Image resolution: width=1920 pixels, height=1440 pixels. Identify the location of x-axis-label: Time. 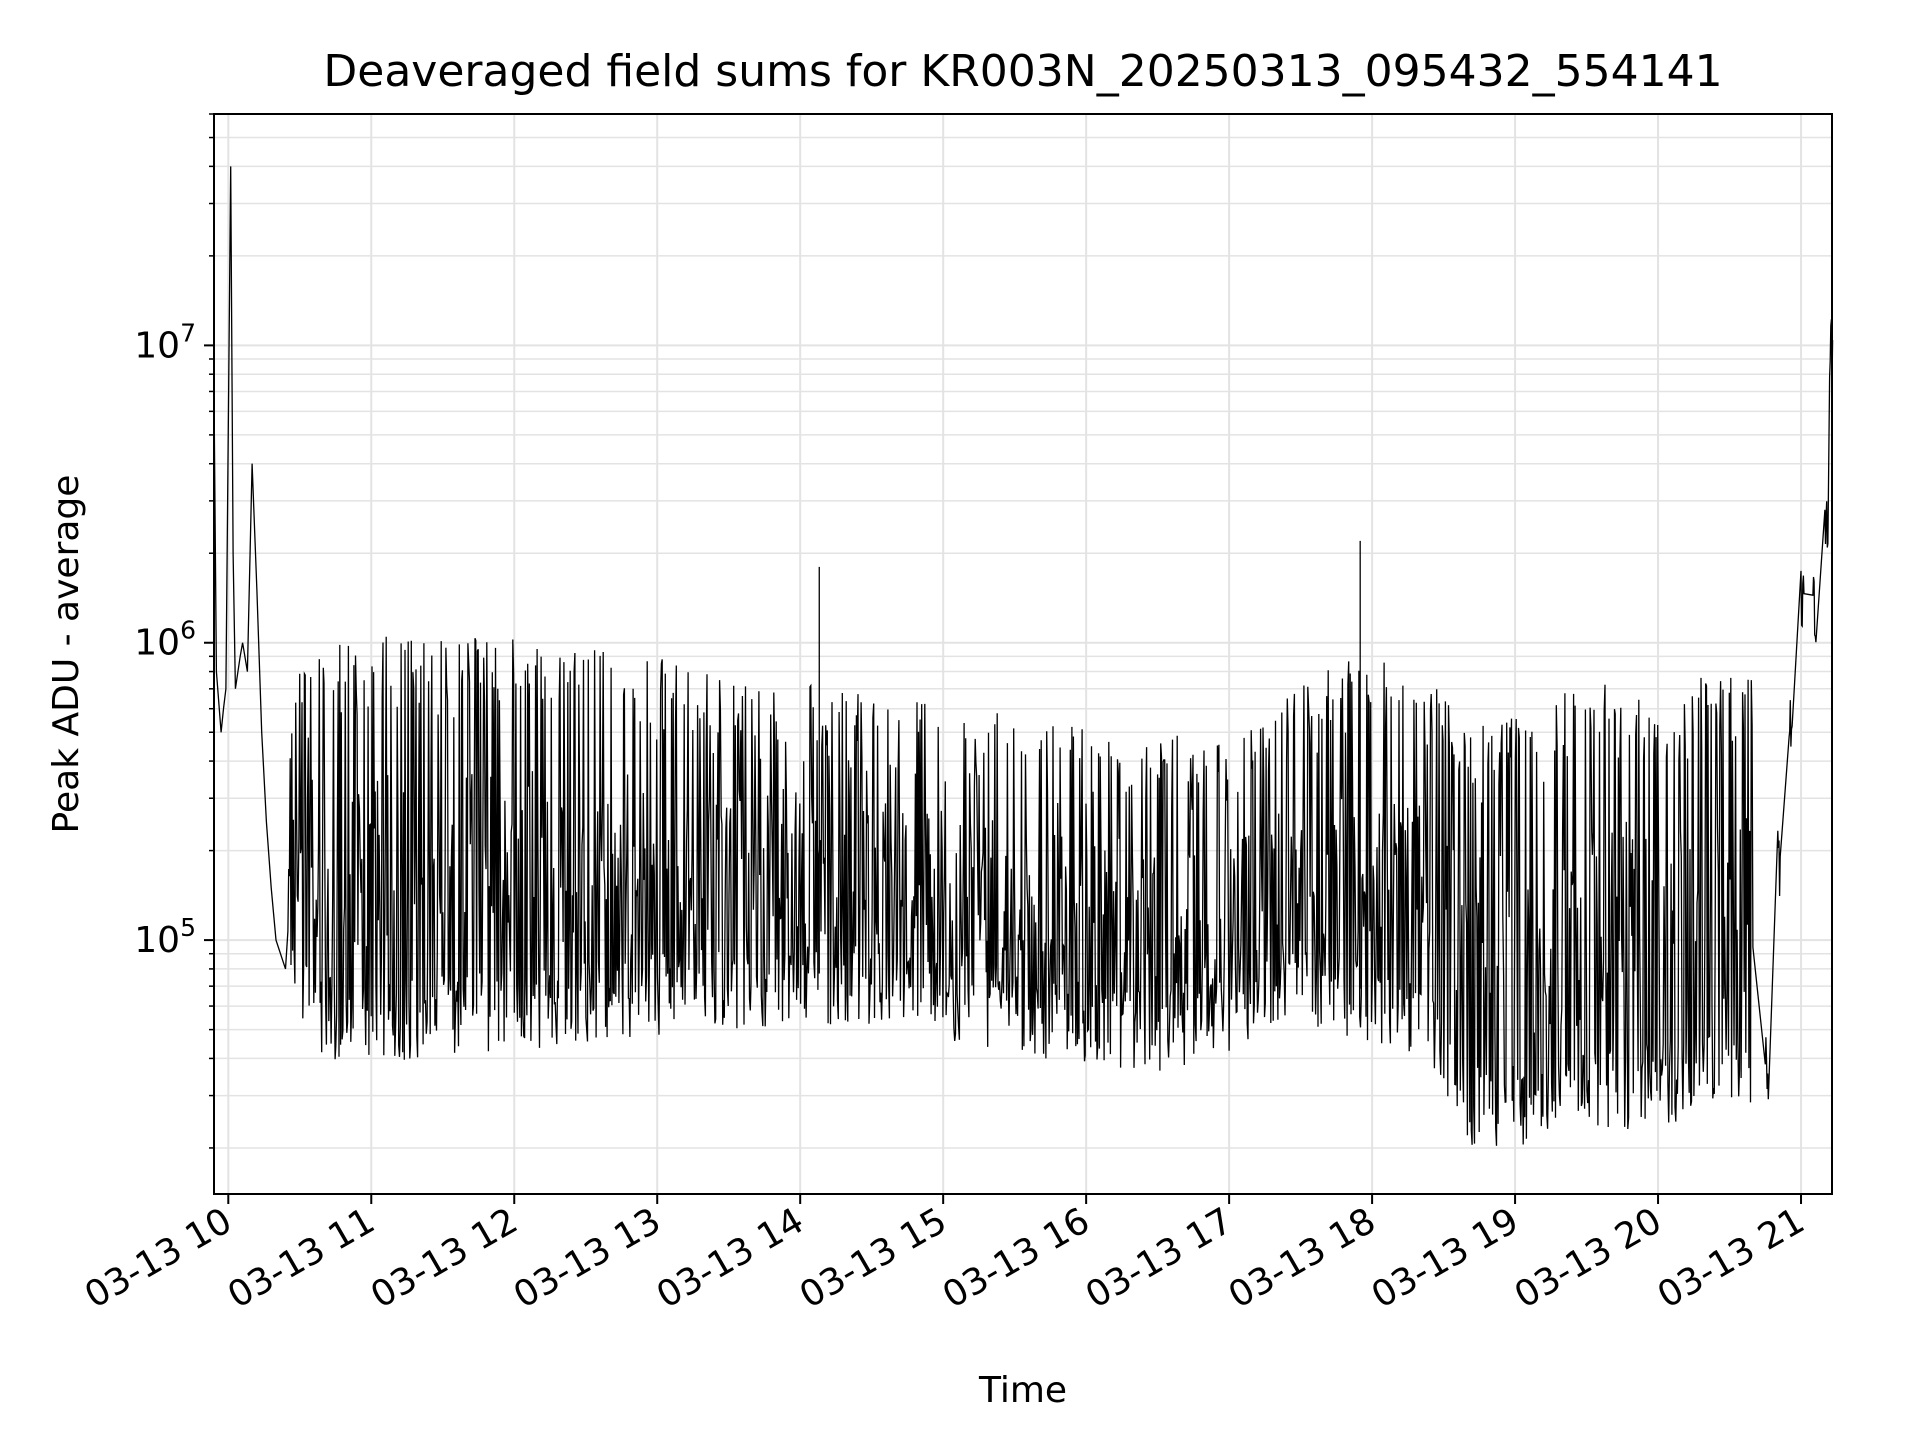
(1022, 1390).